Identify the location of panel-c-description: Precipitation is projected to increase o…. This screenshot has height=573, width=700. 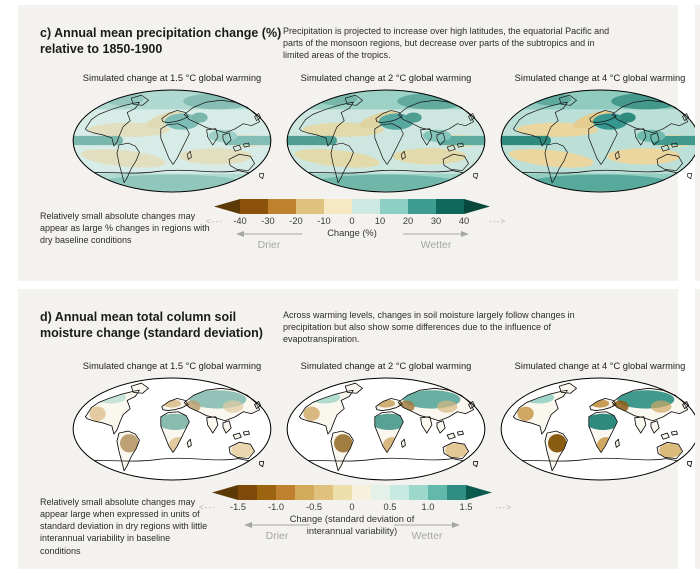
(446, 43).